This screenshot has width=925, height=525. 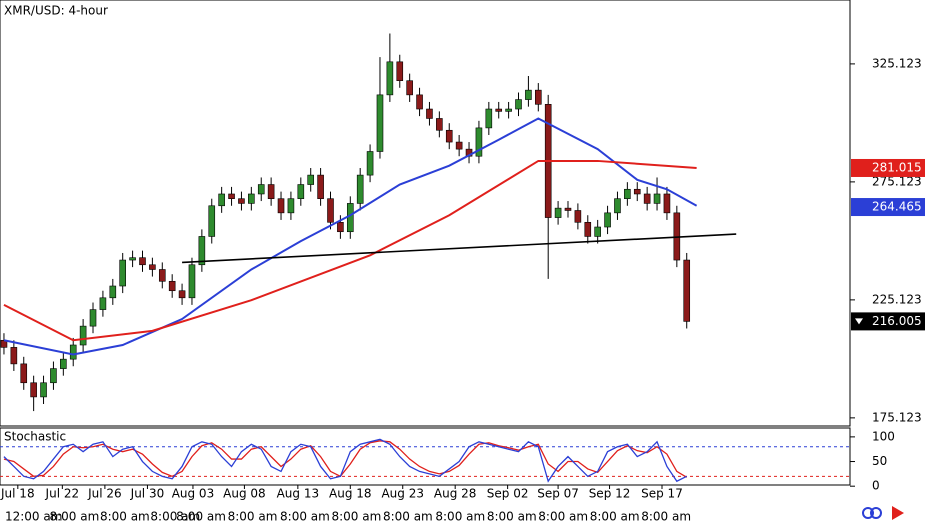 I want to click on x-tick-label: Aug 03, so click(x=193, y=494).